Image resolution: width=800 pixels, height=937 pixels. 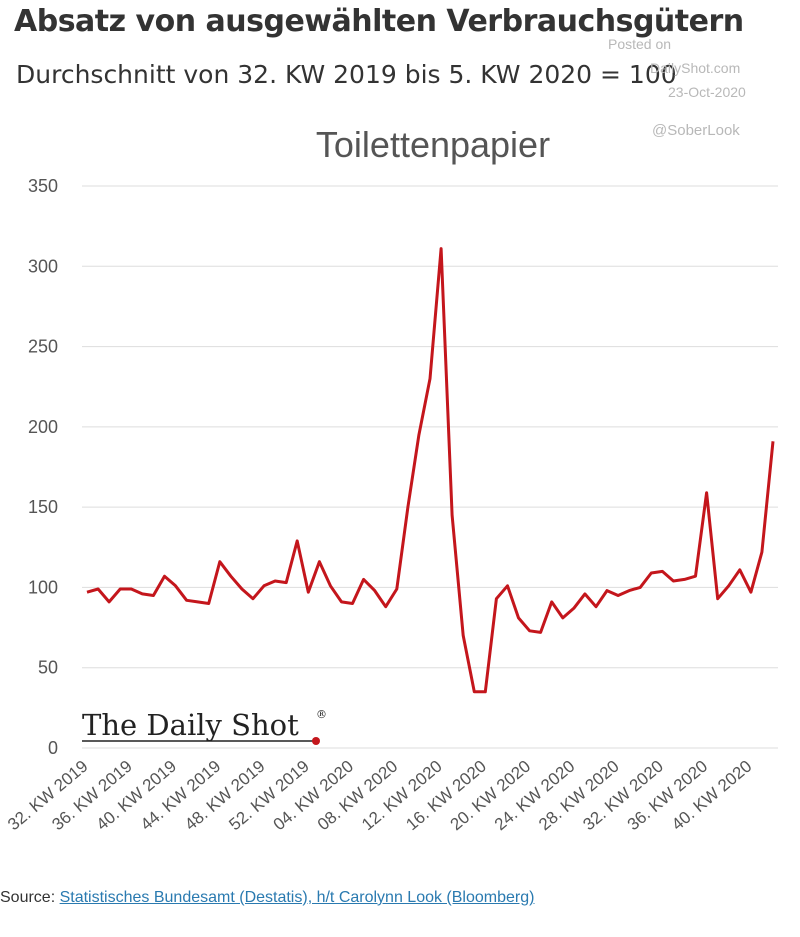 What do you see at coordinates (190, 725) in the screenshot?
I see `logo-text: The Daily Shot` at bounding box center [190, 725].